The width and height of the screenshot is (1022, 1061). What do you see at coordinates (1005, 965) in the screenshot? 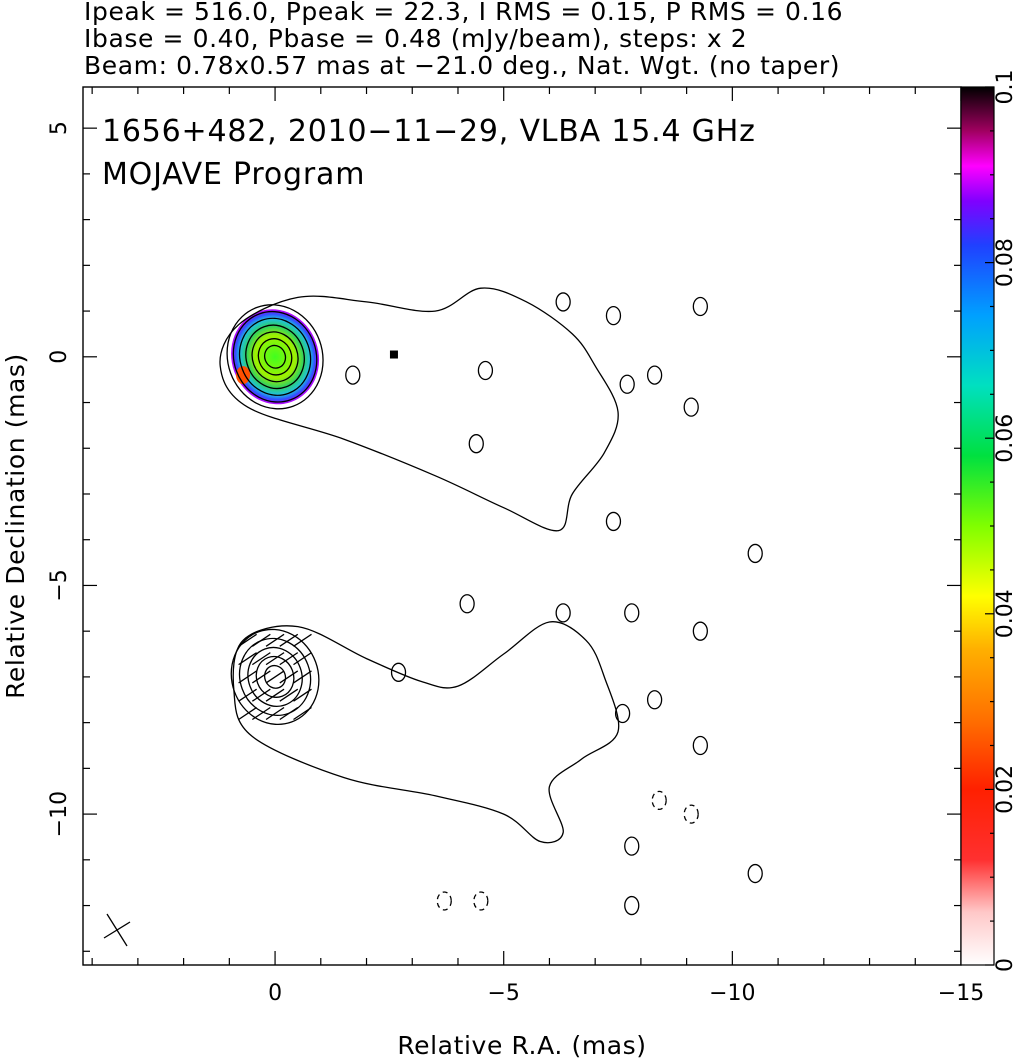
I see `colorbar-tick-label: 0` at bounding box center [1005, 965].